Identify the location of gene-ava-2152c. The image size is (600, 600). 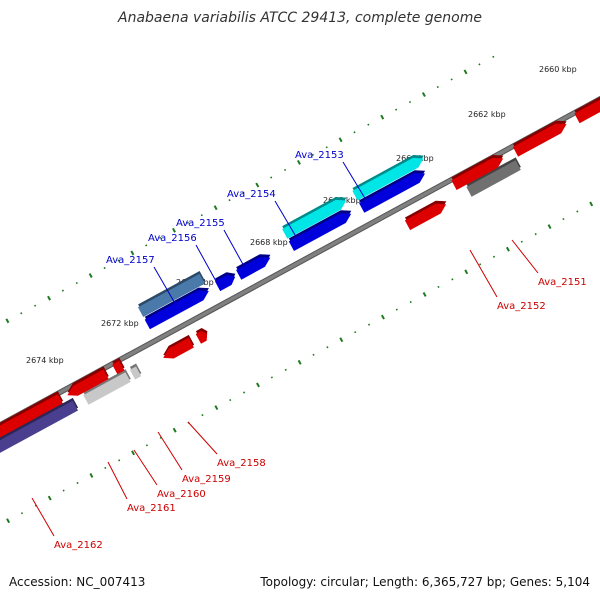
(425, 215).